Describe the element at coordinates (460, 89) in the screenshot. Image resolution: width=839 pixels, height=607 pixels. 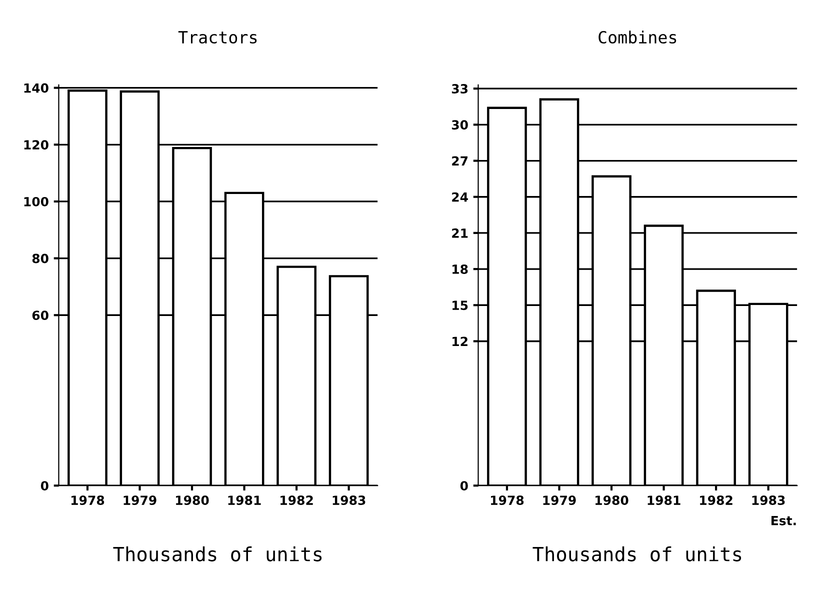
I see `y-tick-label: 33` at that location.